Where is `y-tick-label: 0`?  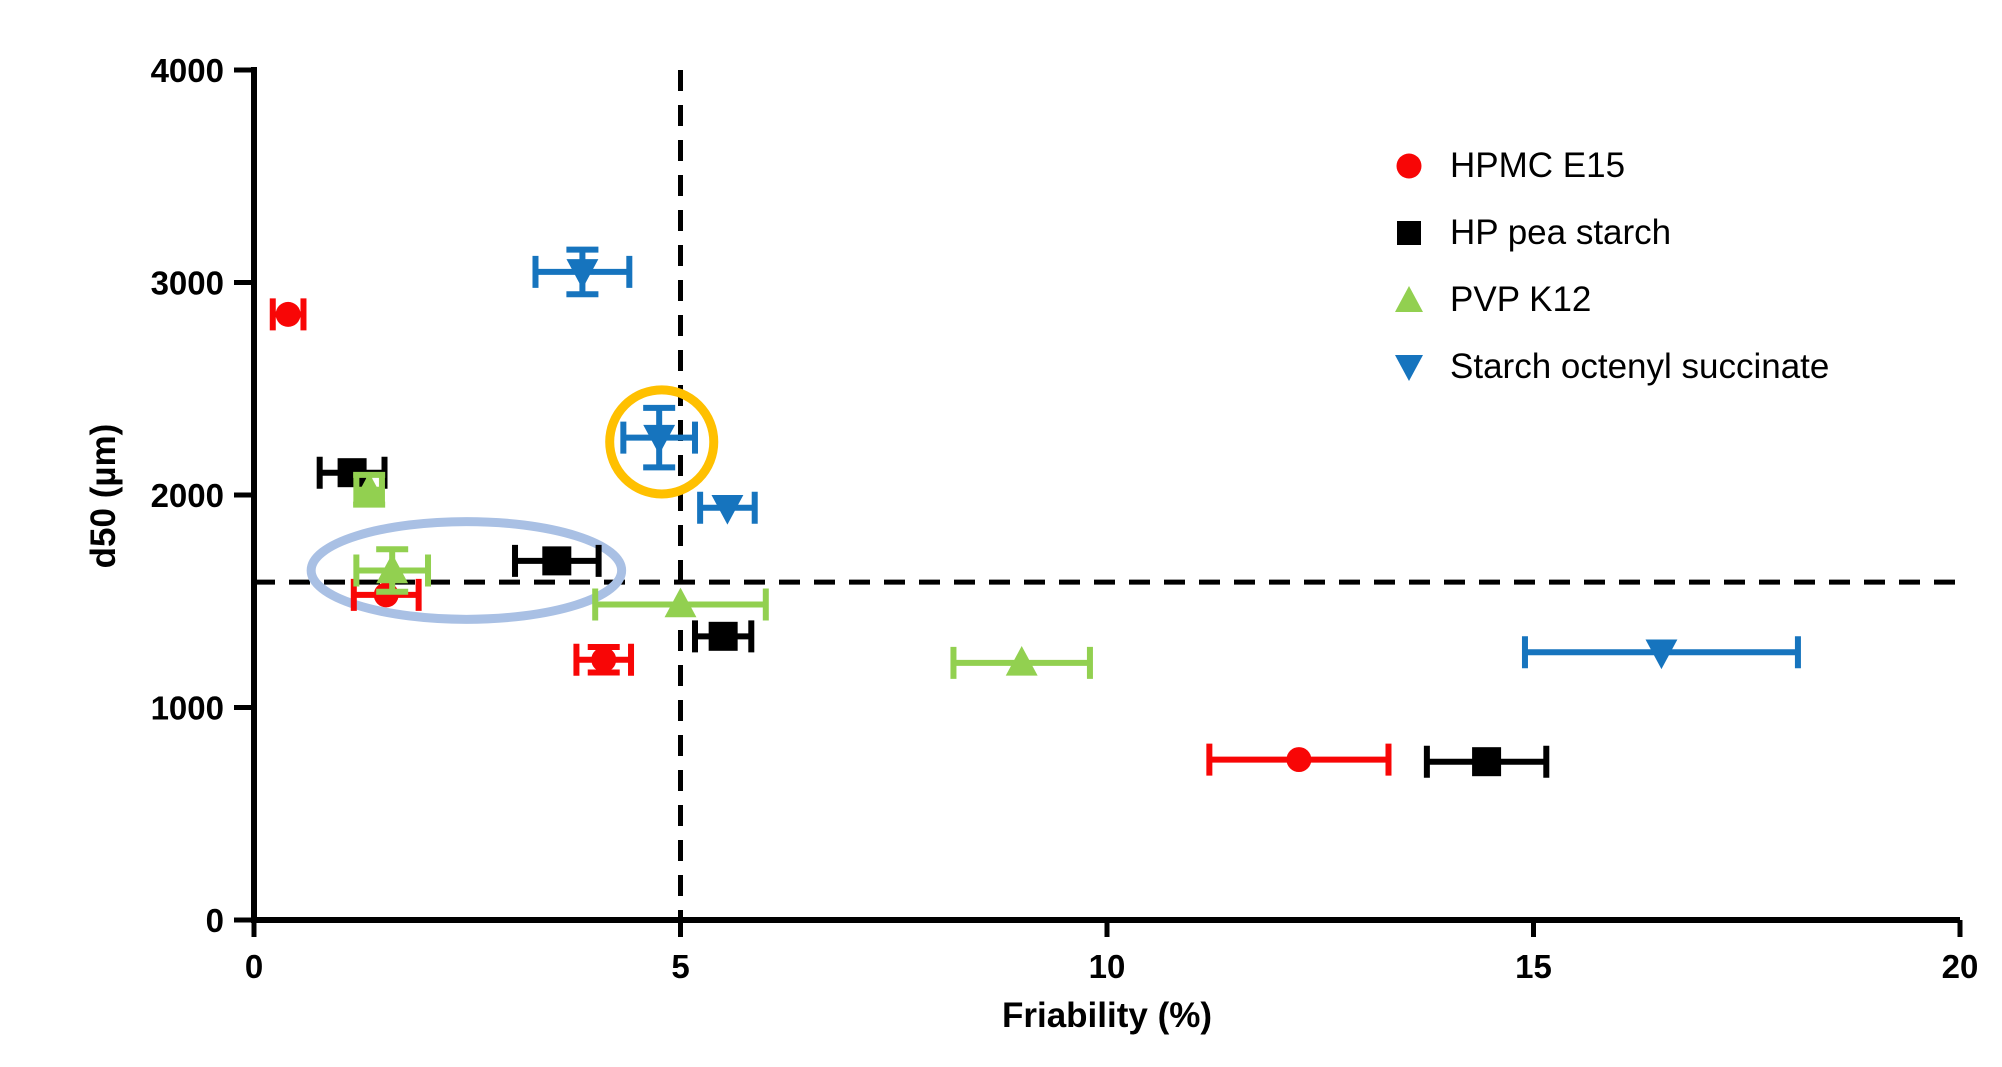
y-tick-label: 0 is located at coordinates (215, 920).